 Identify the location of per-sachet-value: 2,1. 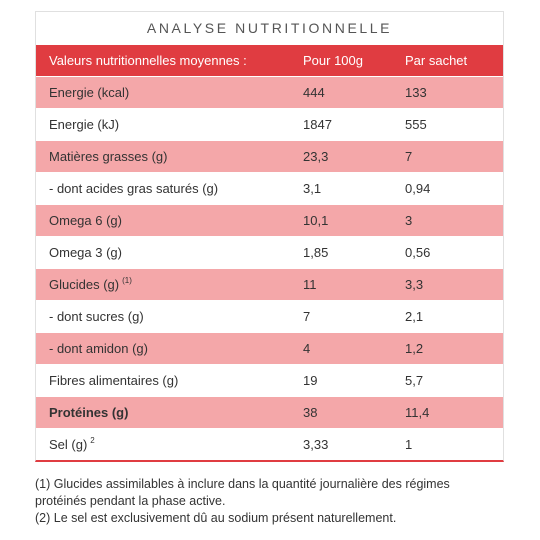
(414, 316).